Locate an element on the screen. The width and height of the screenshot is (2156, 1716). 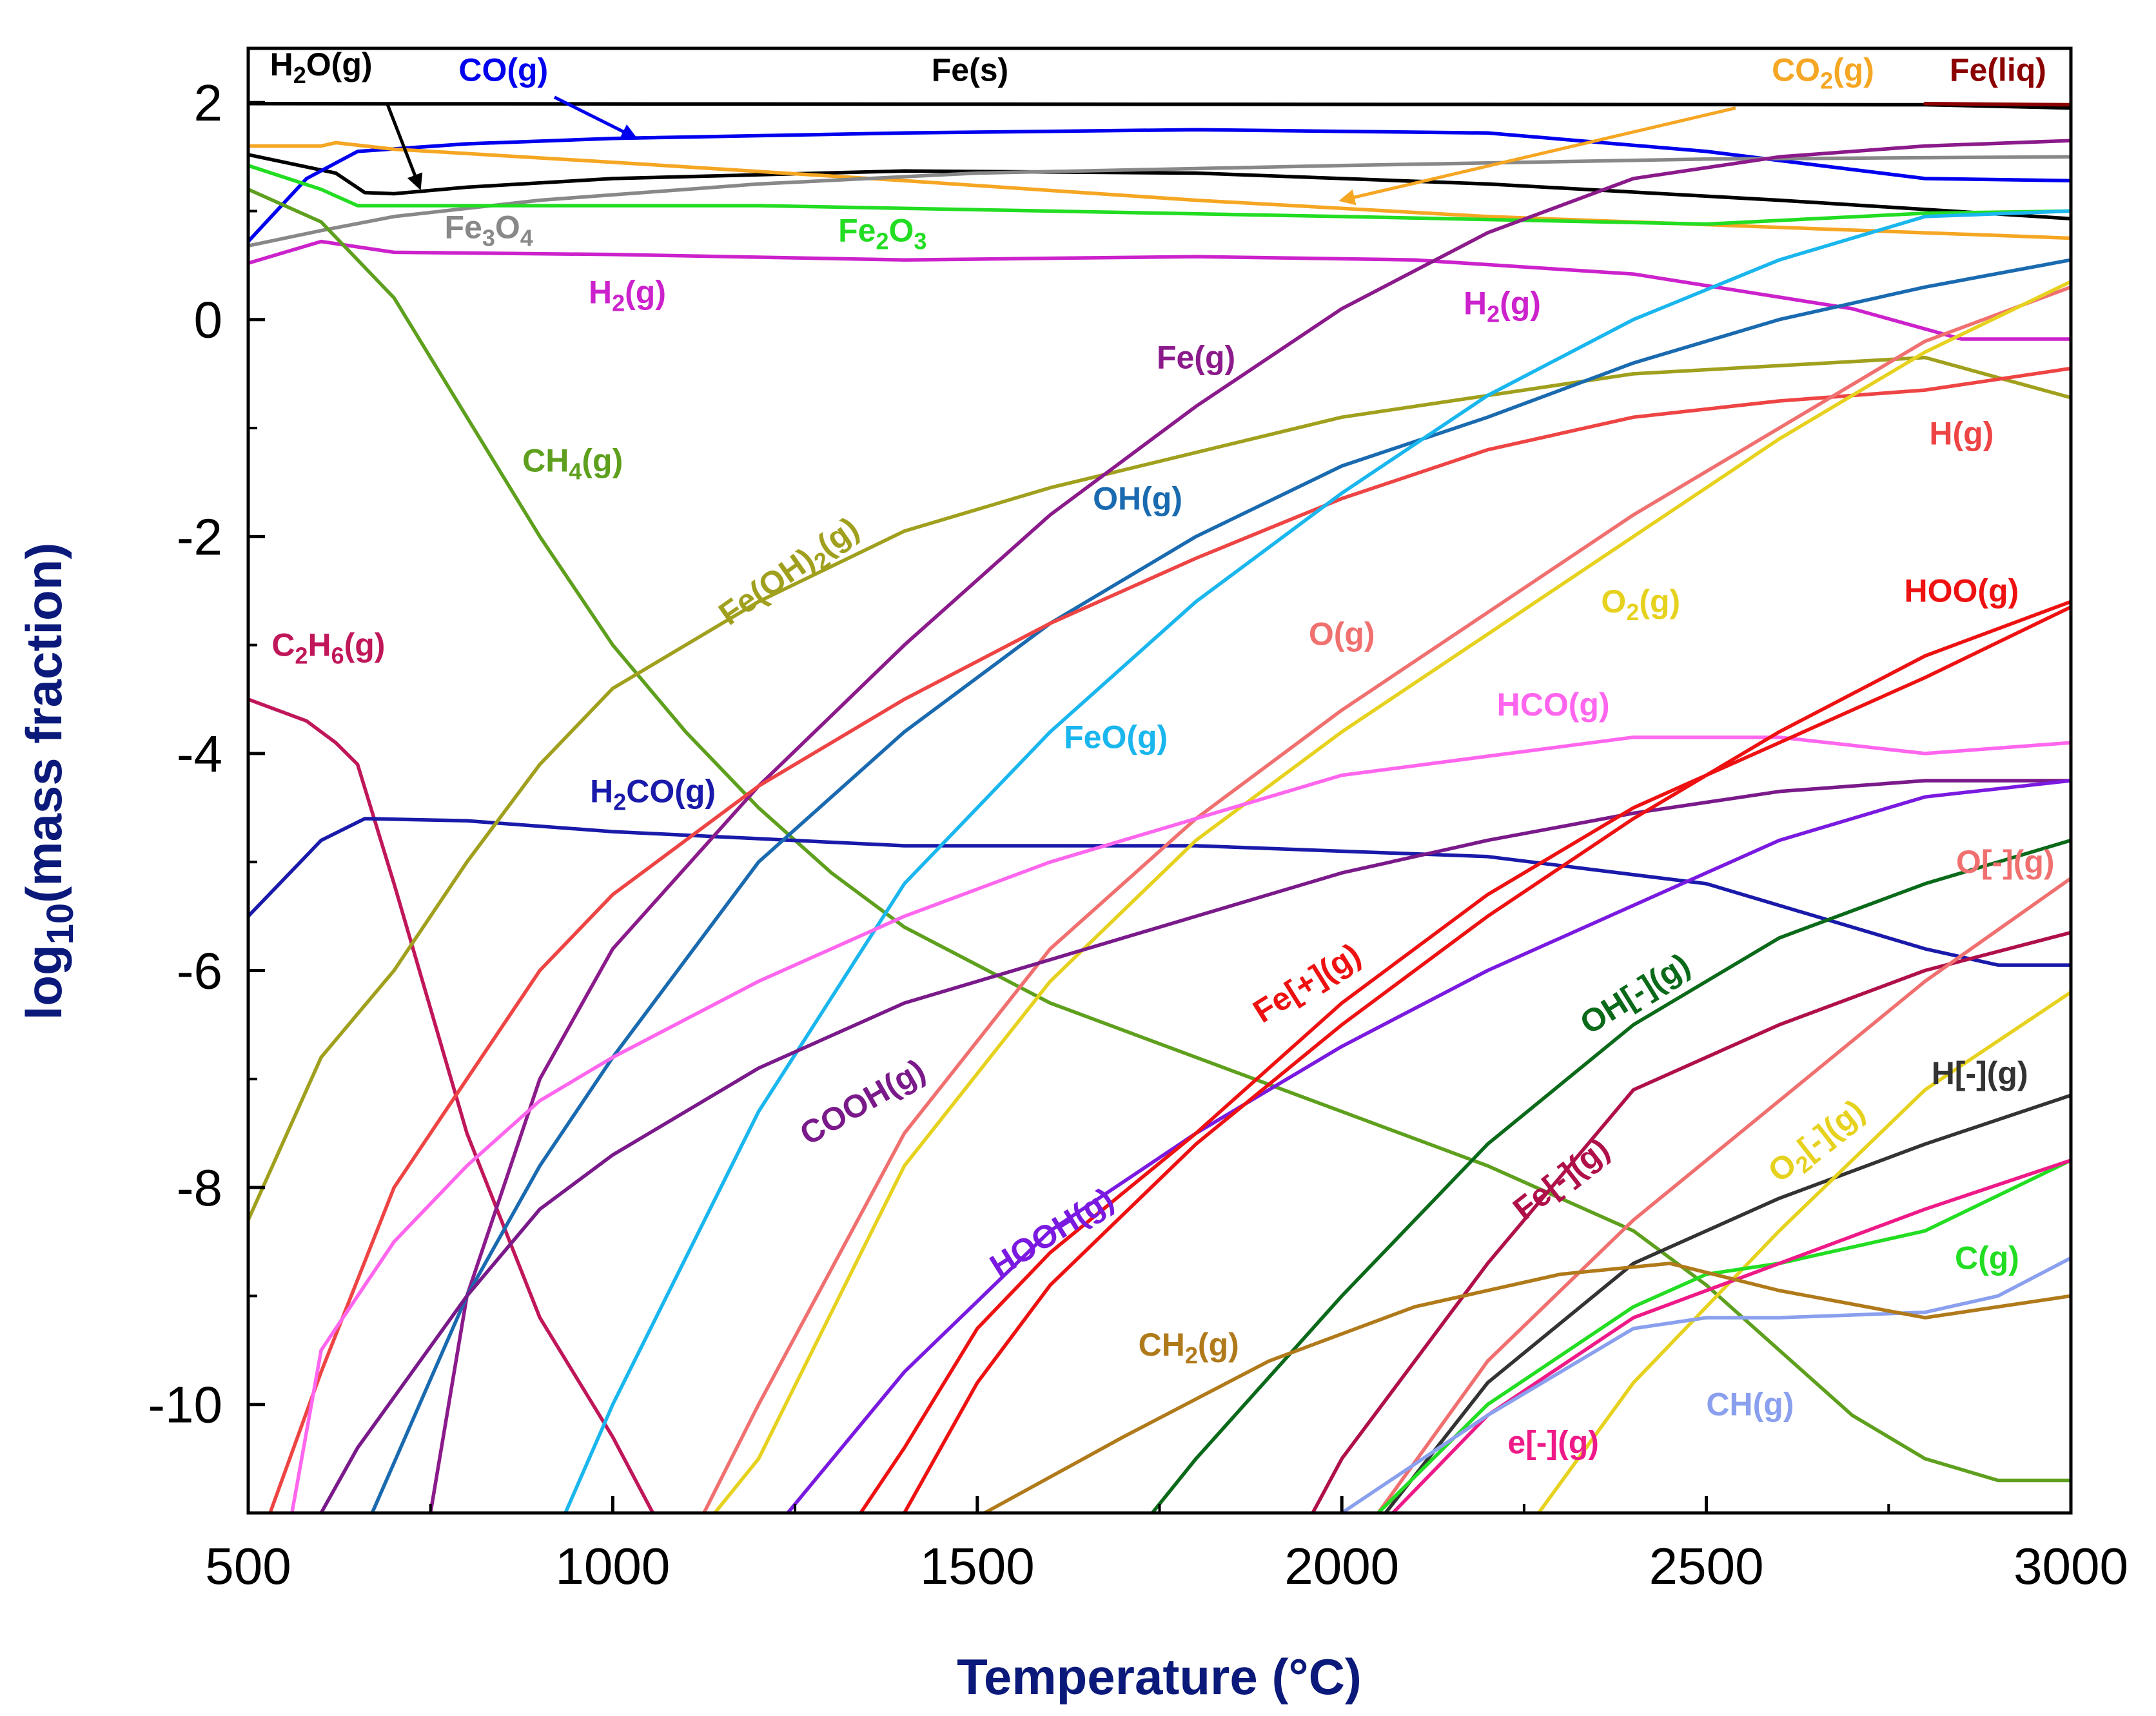
x-axis-title: Temperature (°C) is located at coordinates (1159, 1676).